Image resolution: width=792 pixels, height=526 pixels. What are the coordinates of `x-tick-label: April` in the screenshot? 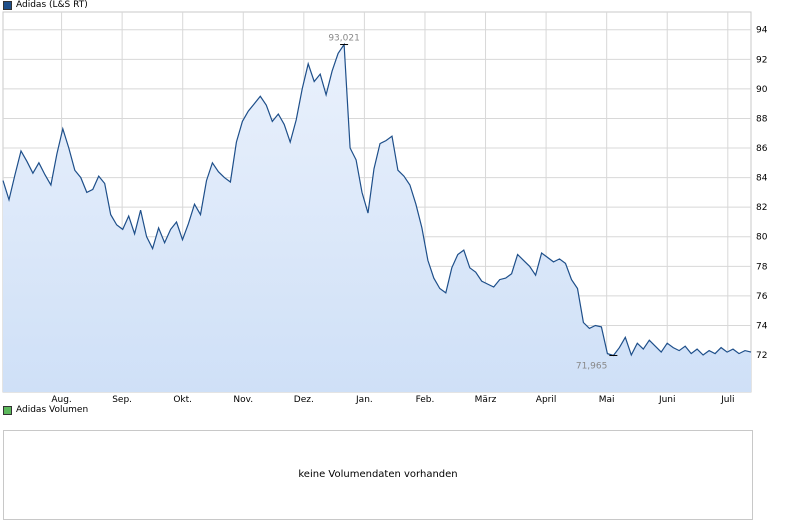 It's located at (546, 400).